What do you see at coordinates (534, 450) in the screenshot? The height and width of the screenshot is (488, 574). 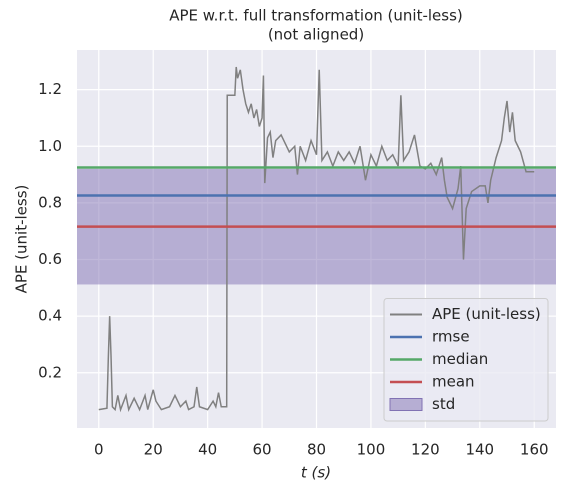 I see `x-tick-label: 160` at bounding box center [534, 450].